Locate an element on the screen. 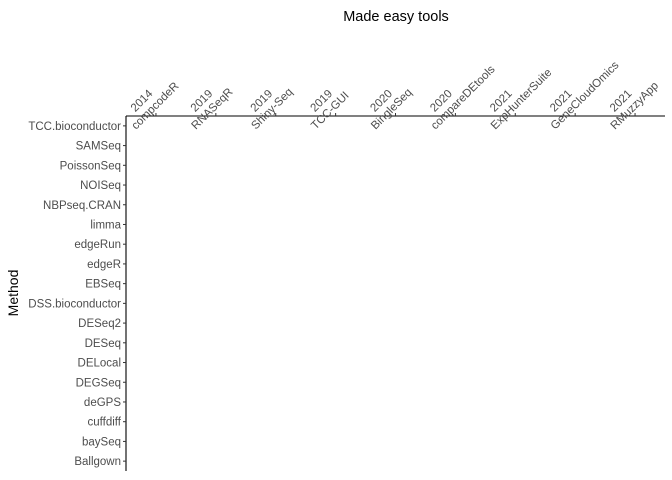 The width and height of the screenshot is (672, 480). x-tick-label: 2014compcodeR is located at coordinates (150, 101).